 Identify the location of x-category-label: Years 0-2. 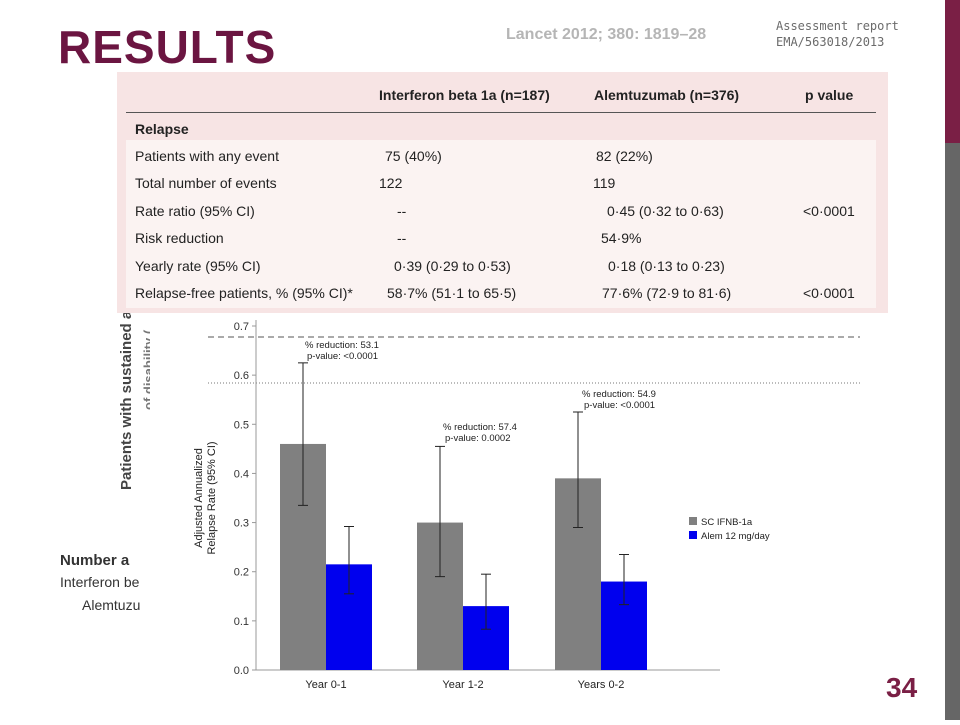
(601, 685).